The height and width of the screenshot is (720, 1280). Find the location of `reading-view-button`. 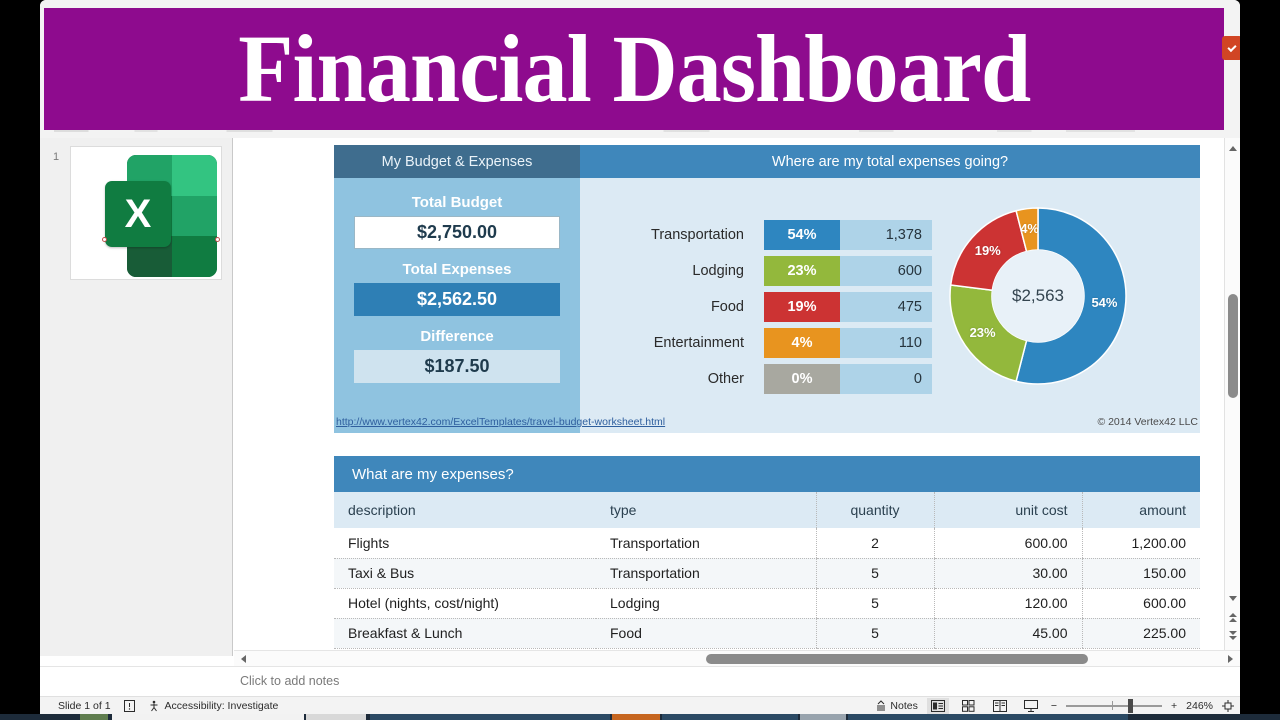

reading-view-button is located at coordinates (1000, 706).